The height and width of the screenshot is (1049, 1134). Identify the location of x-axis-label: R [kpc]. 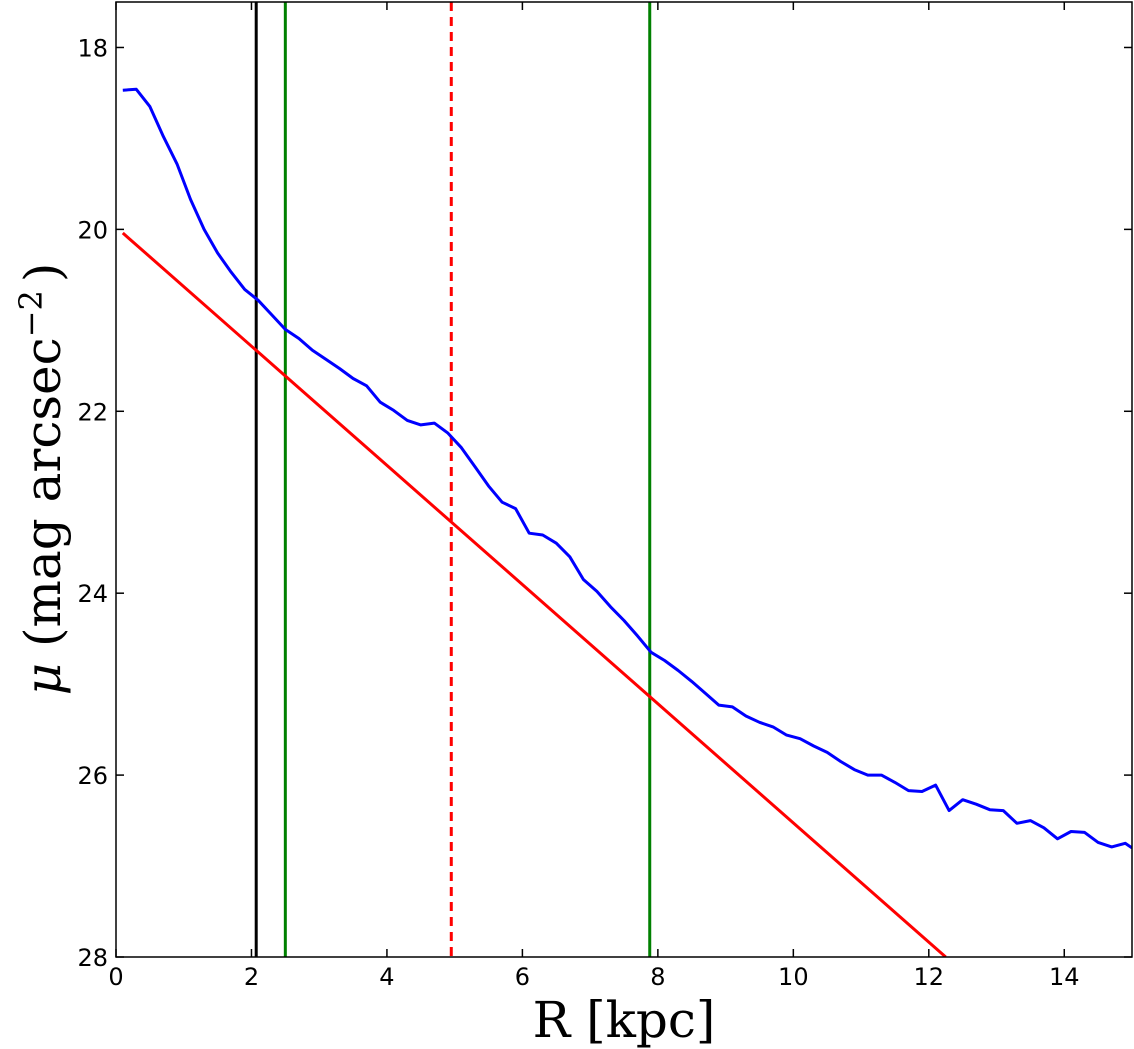
(624, 1020).